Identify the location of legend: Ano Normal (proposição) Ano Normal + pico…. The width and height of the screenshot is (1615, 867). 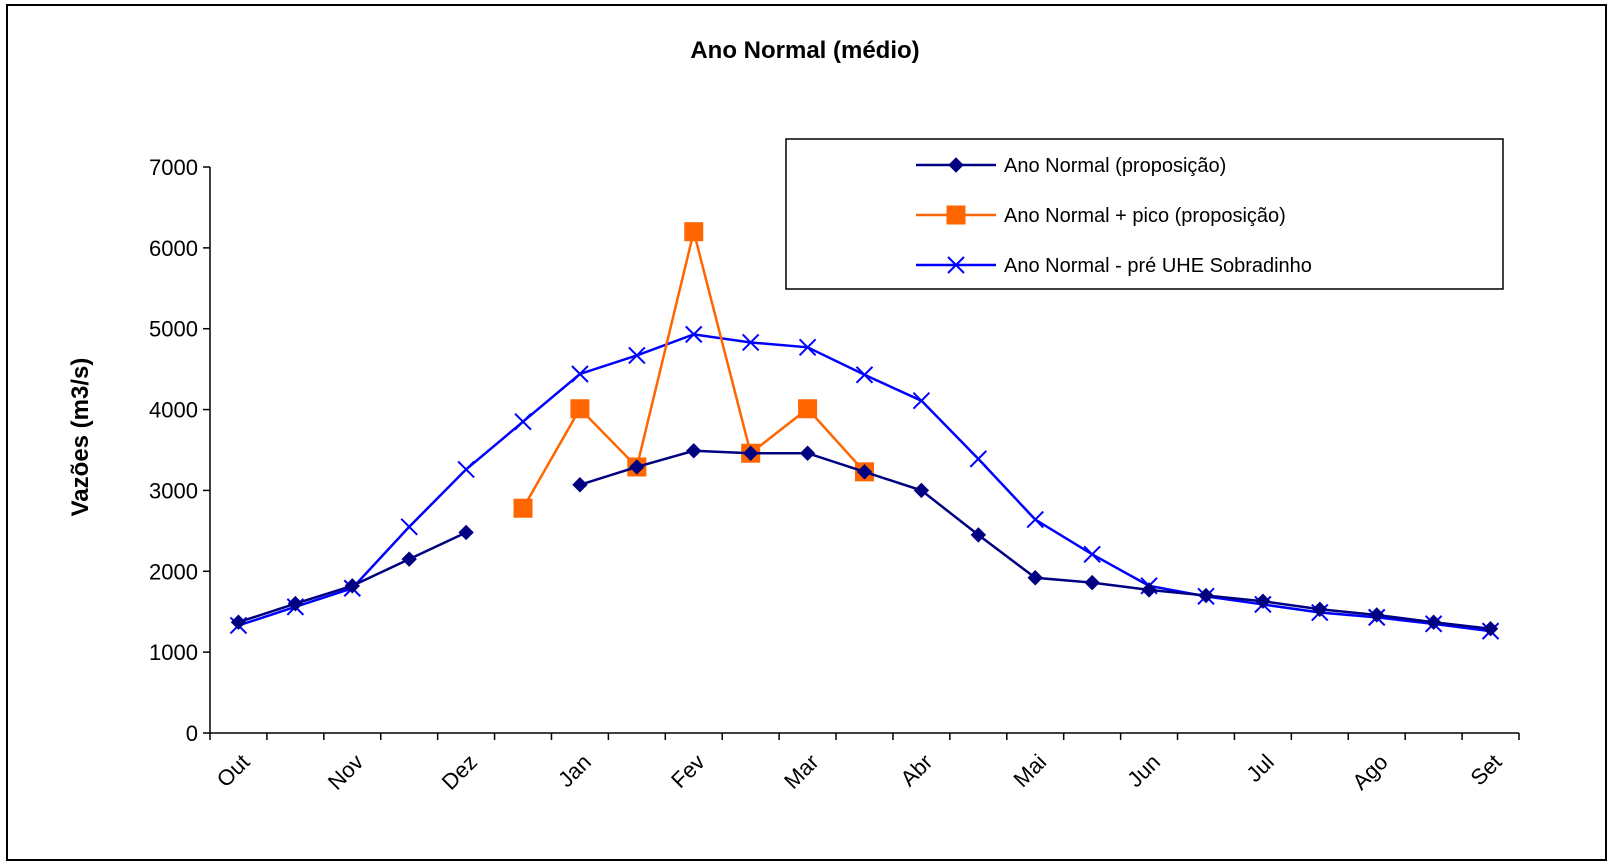
(1144, 214).